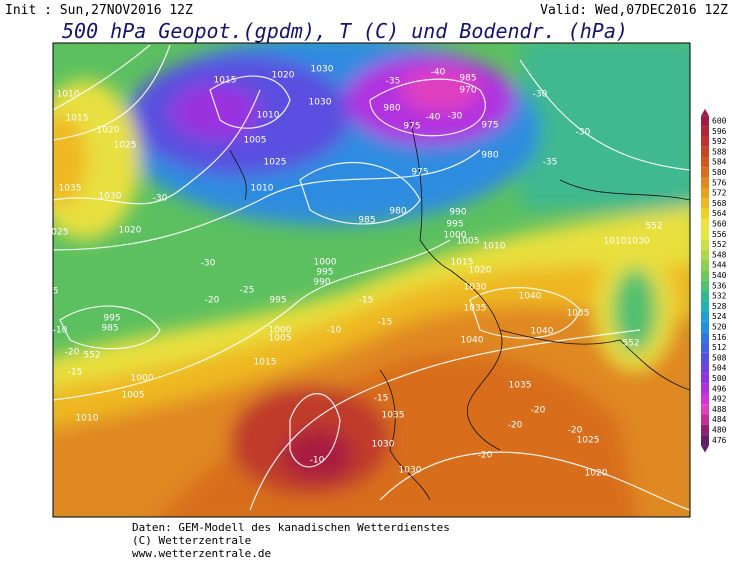 This screenshot has width=732, height=565. Describe the element at coordinates (719, 285) in the screenshot. I see `scale-label: 536` at that location.